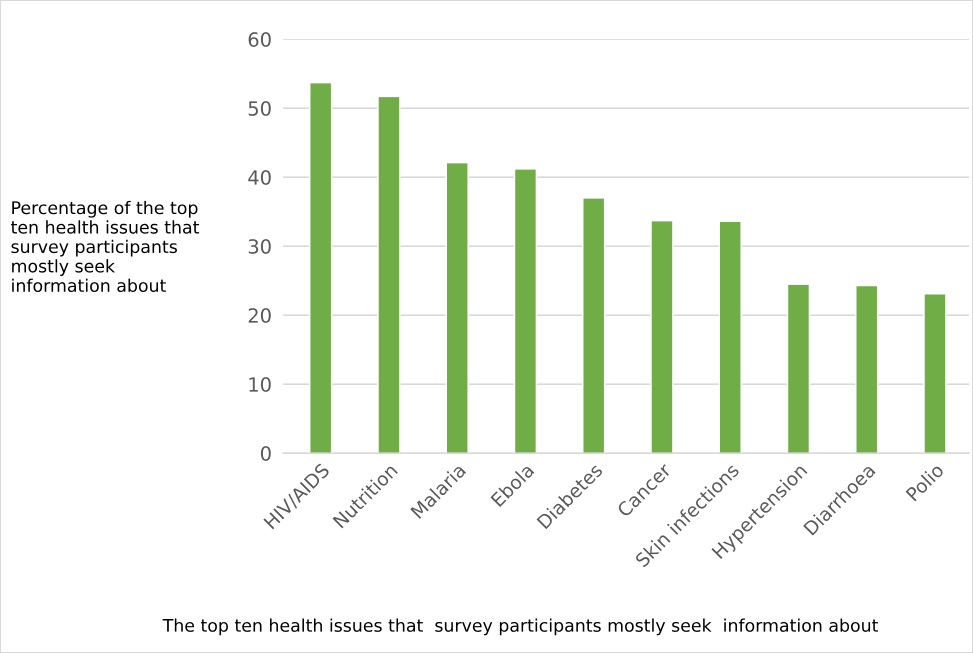 This screenshot has width=973, height=653. I want to click on y-tick-label: 50, so click(259, 108).